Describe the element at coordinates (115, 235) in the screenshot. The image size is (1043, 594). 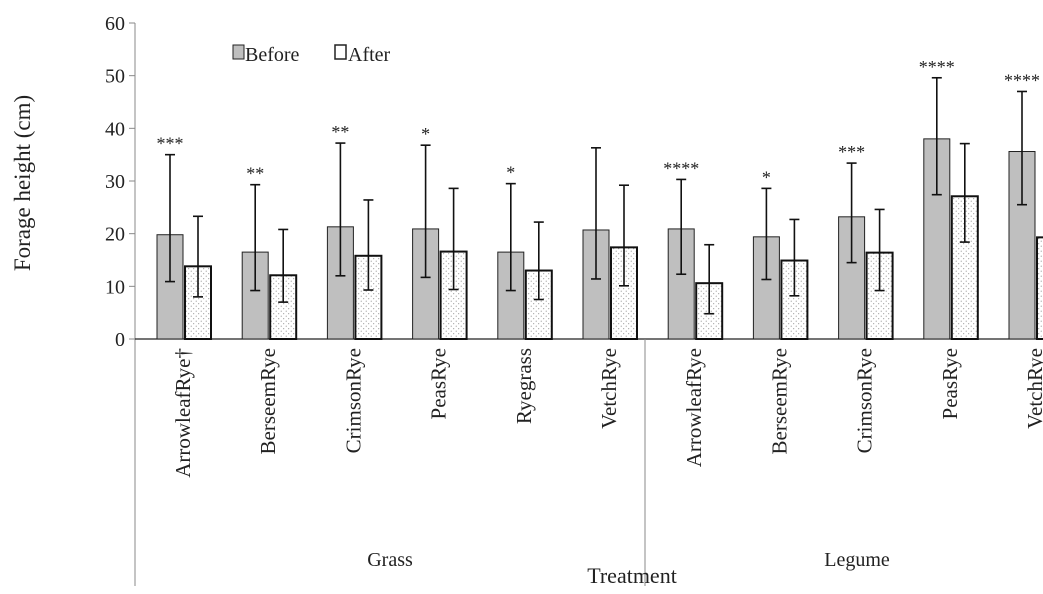
I see `y-tick-label: 20` at that location.